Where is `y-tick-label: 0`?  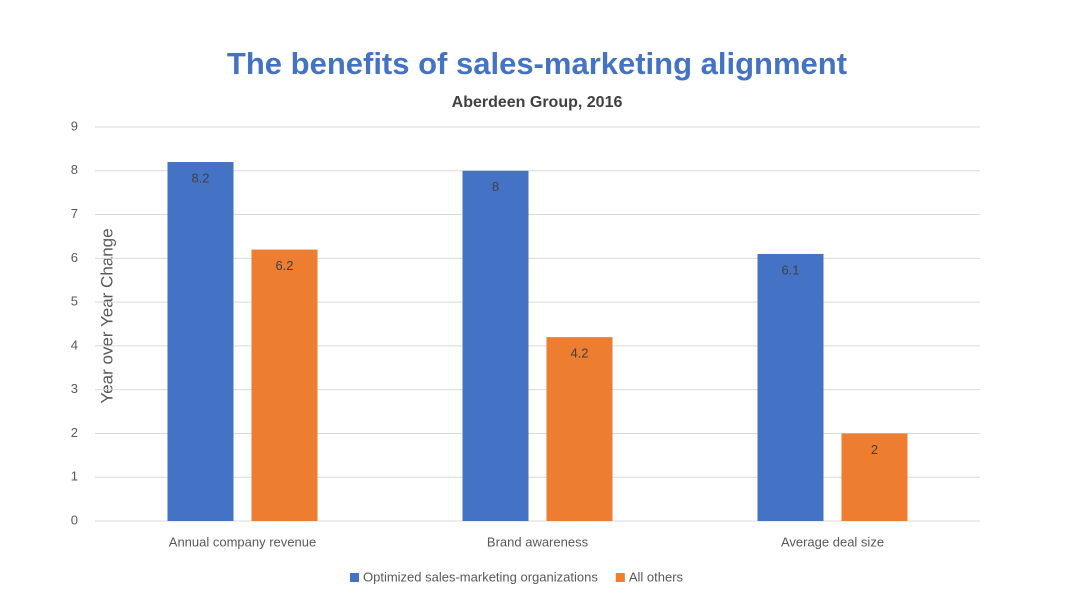 y-tick-label: 0 is located at coordinates (74, 519).